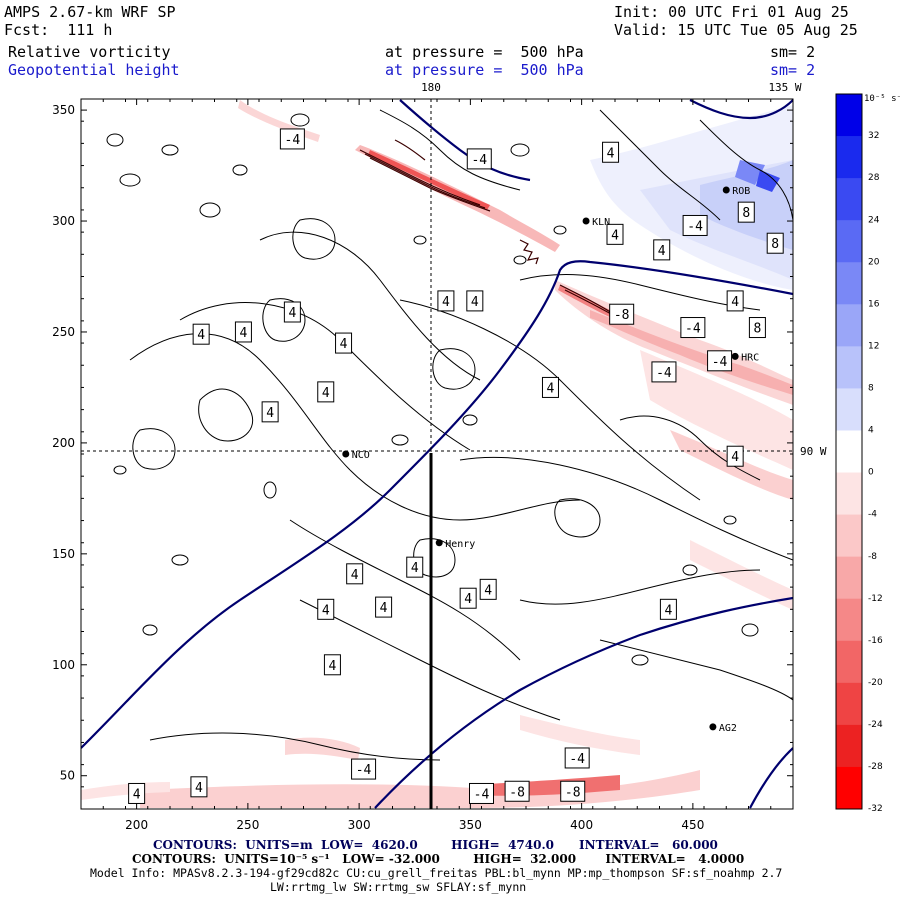 This screenshot has height=900, width=900. I want to click on contour-label: -8, so click(573, 791).